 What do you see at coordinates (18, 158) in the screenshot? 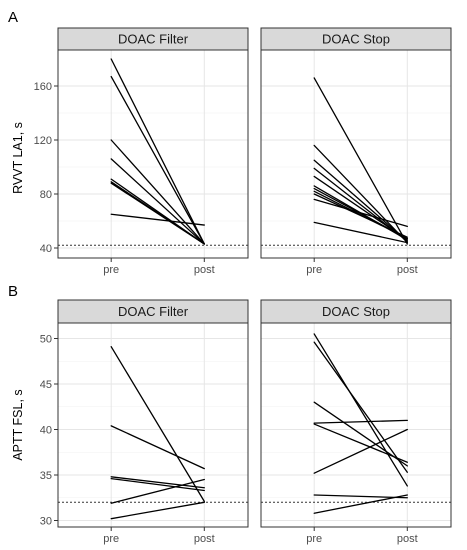
I see `y-axis-title: RVVT LA1, s` at bounding box center [18, 158].